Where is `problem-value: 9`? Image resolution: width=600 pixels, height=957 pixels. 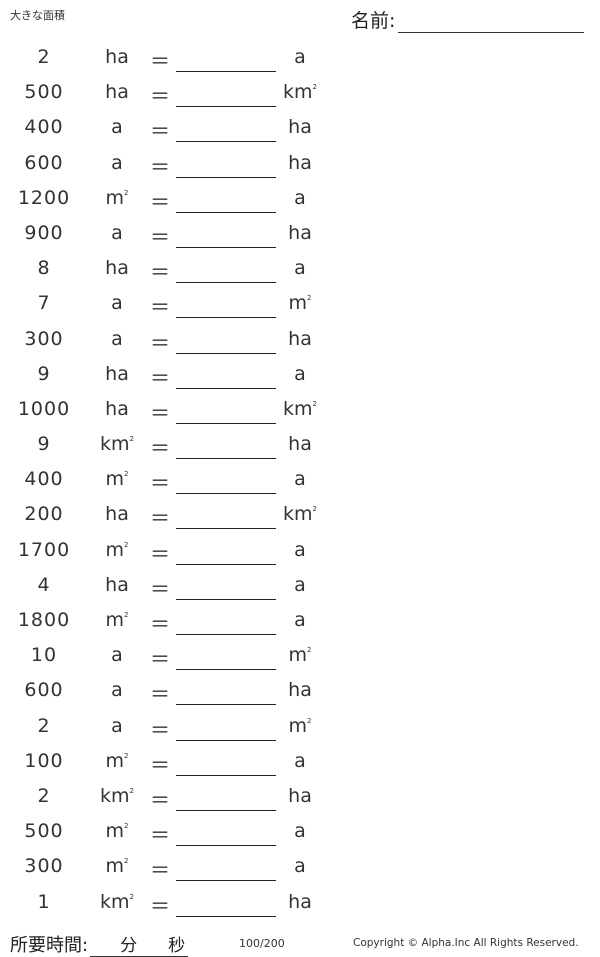 problem-value: 9 is located at coordinates (44, 373).